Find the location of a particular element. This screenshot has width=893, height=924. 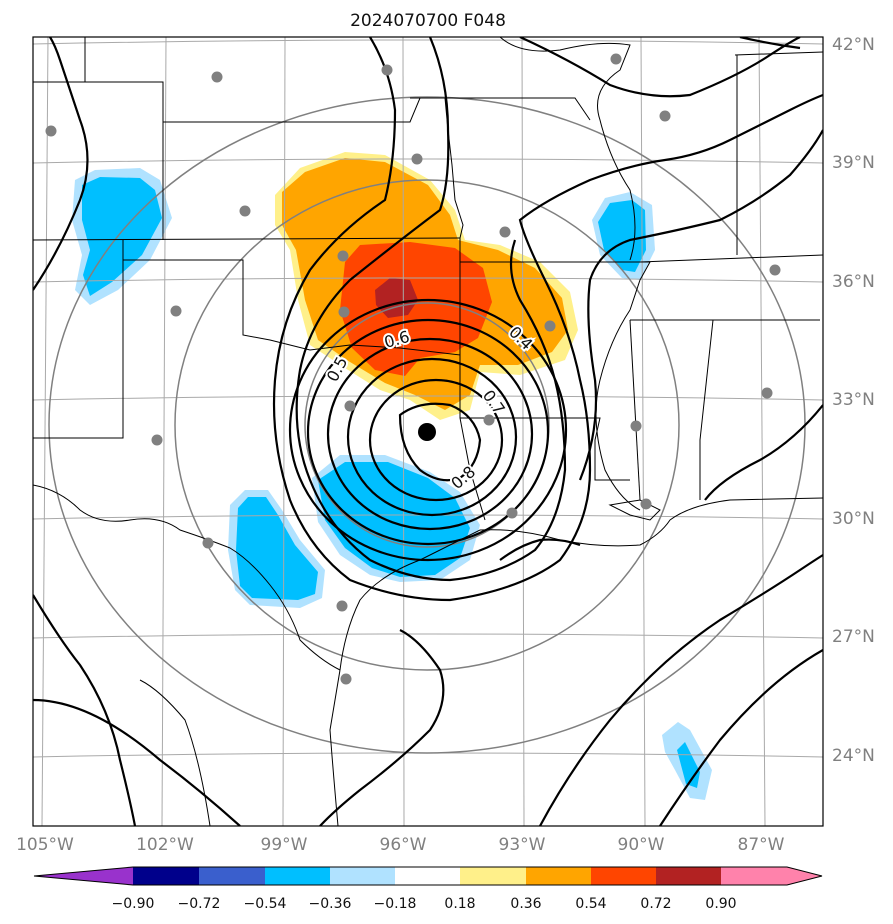

state-border-nm is located at coordinates (78, 339).